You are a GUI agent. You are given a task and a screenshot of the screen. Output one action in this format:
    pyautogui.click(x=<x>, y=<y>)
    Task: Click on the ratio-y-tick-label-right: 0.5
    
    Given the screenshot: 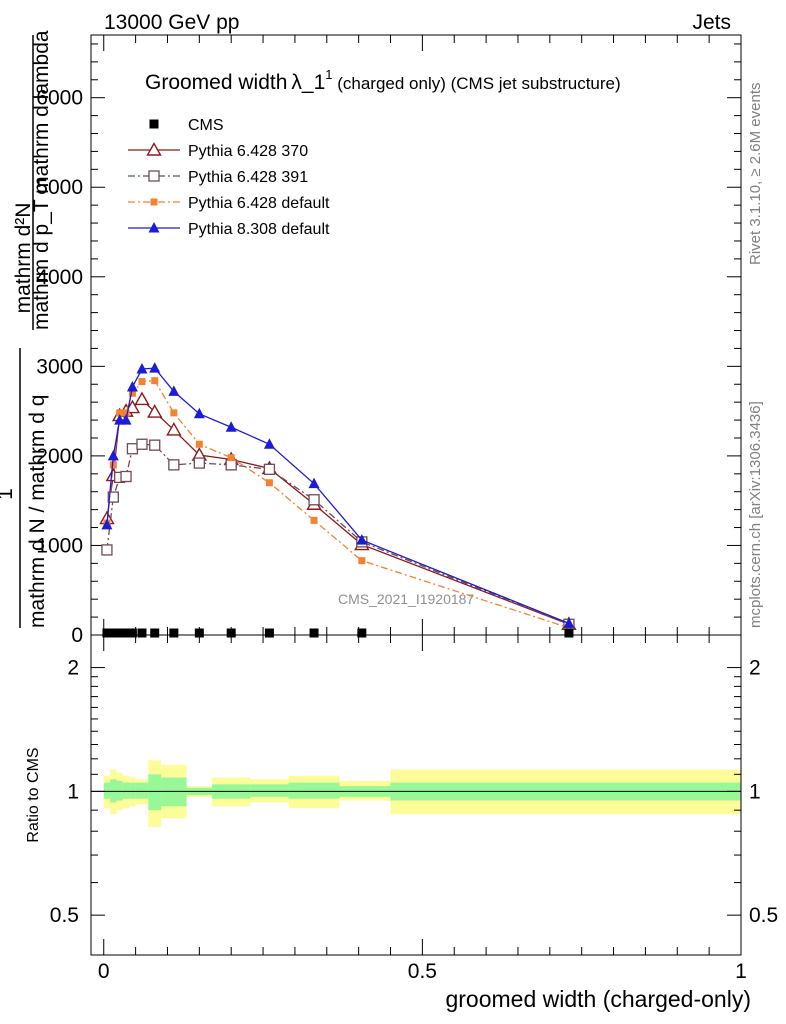 What is the action you would take?
    pyautogui.click(x=763, y=915)
    